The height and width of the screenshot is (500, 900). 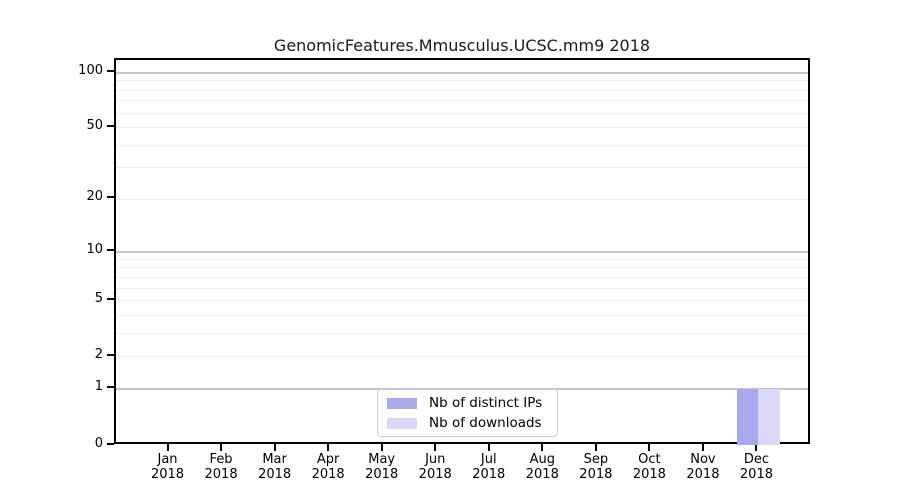 I want to click on legend-item-distinct-ips: Nb of distinct IPs, so click(x=468, y=403).